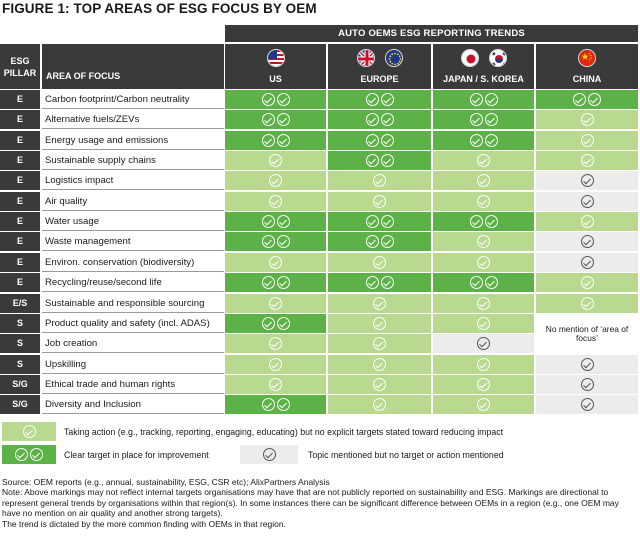 The image size is (640, 540). Describe the element at coordinates (275, 58) in the screenshot. I see `us-flag-icon` at that location.